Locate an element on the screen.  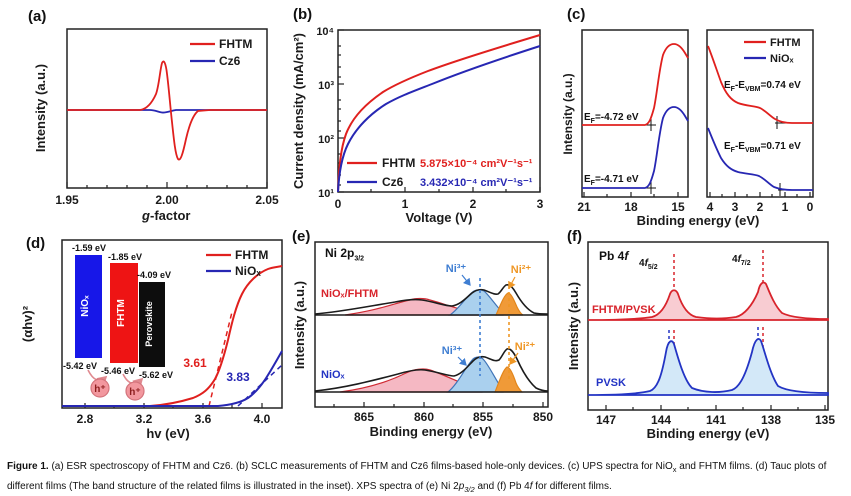
niox-tauc-curve is located at coordinates (172, 378).